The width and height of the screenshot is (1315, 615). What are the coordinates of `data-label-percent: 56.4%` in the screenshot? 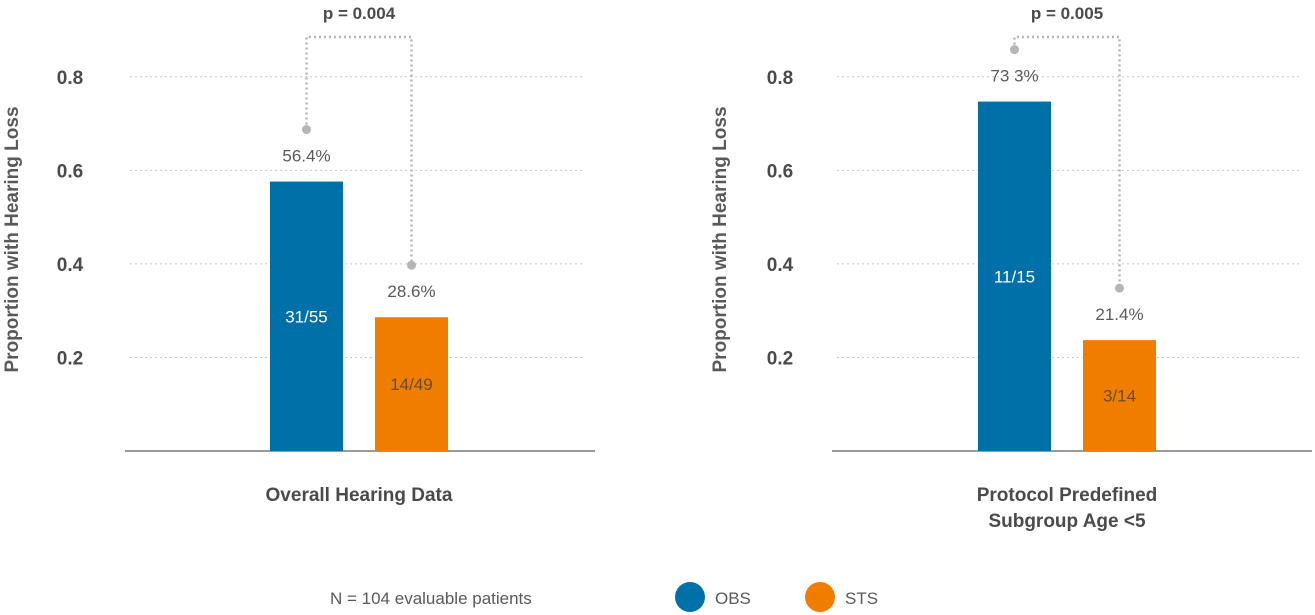 It's located at (306, 156).